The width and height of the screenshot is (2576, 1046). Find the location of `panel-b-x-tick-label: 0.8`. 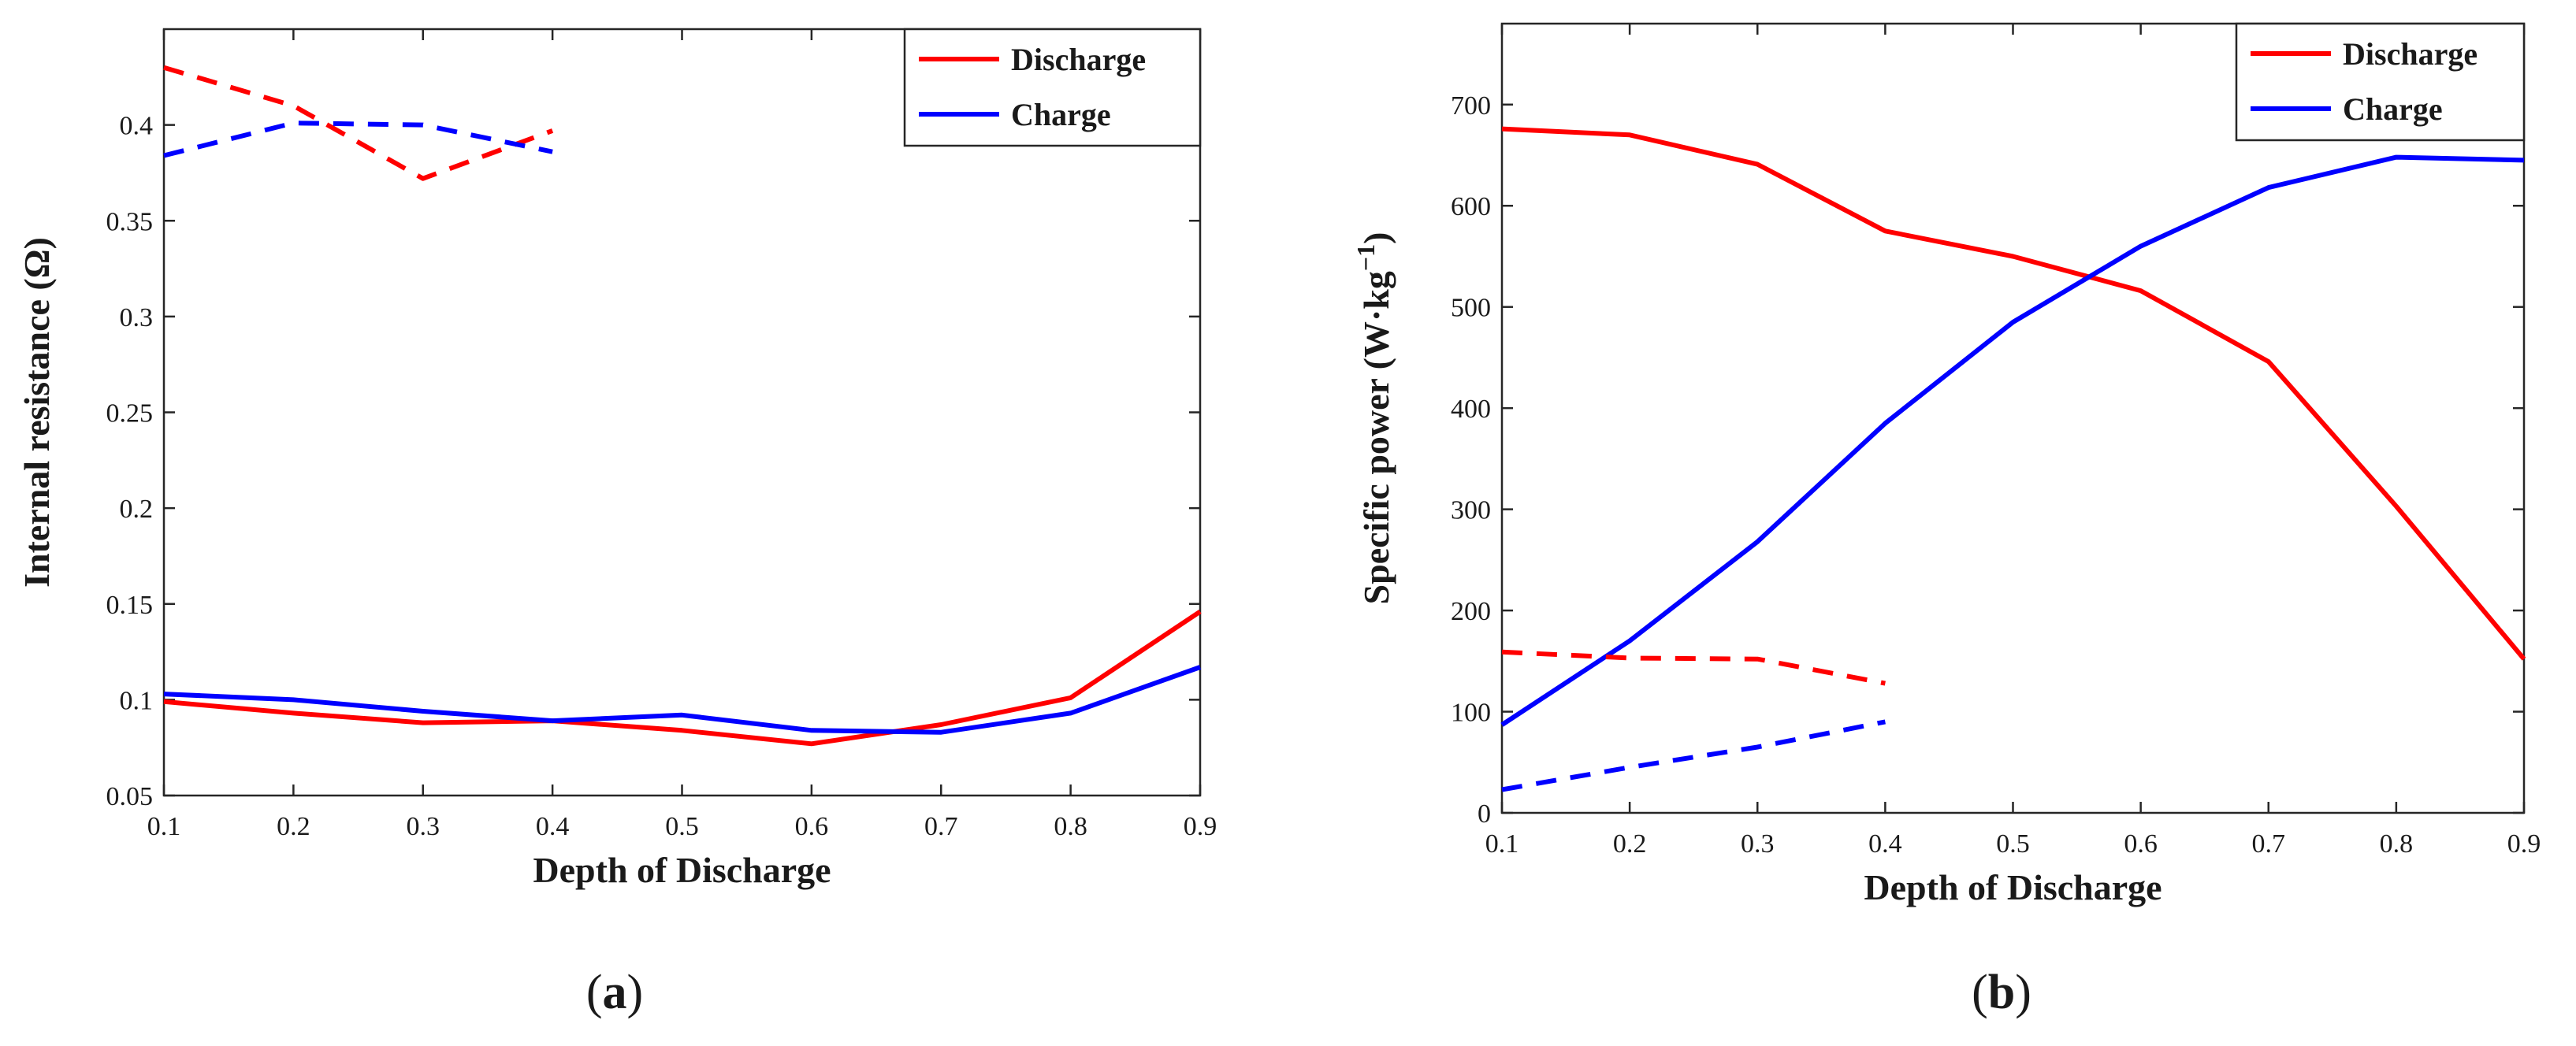

panel-b-x-tick-label: 0.8 is located at coordinates (2397, 844).